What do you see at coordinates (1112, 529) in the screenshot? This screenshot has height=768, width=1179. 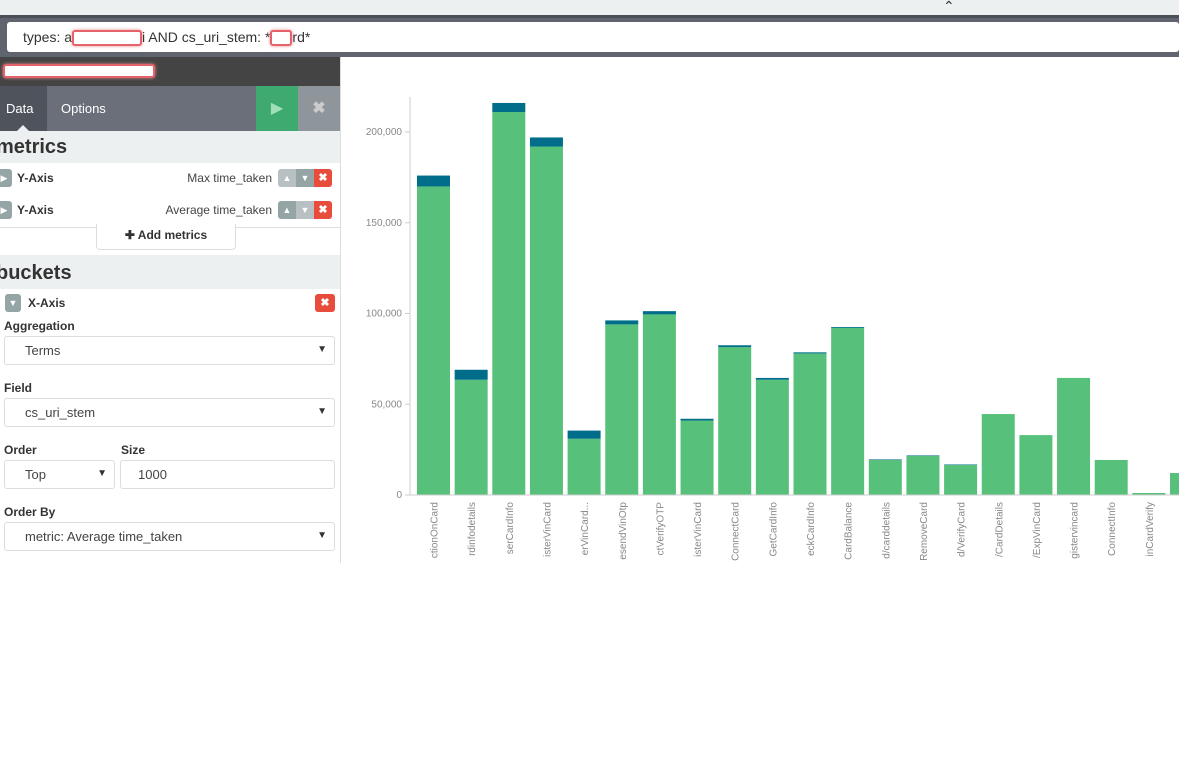 I see `x-tick-label: ConnectInfo` at bounding box center [1112, 529].